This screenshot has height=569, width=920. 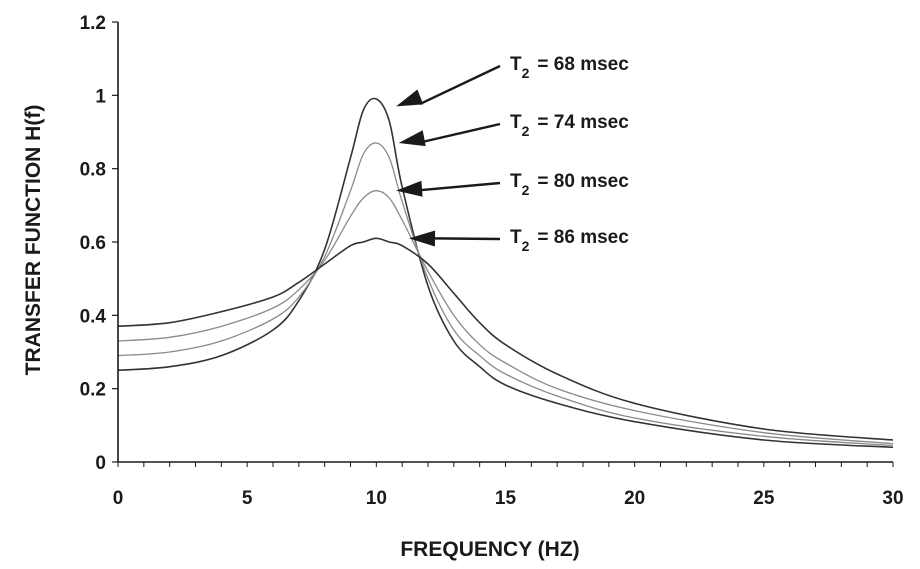 I want to click on x-tick-label: 30, so click(x=892, y=498).